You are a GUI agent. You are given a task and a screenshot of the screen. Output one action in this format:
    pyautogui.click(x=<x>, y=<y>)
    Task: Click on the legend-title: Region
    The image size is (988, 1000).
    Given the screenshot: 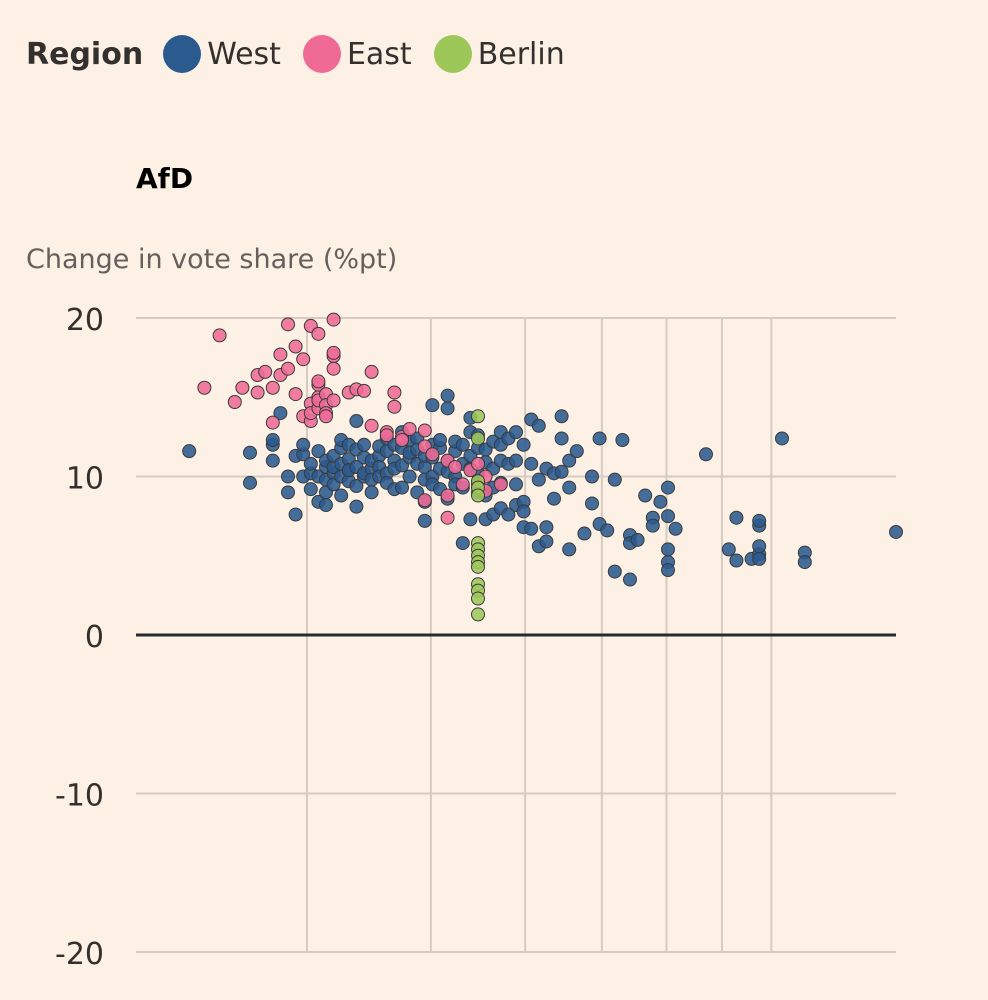 What is the action you would take?
    pyautogui.click(x=85, y=54)
    